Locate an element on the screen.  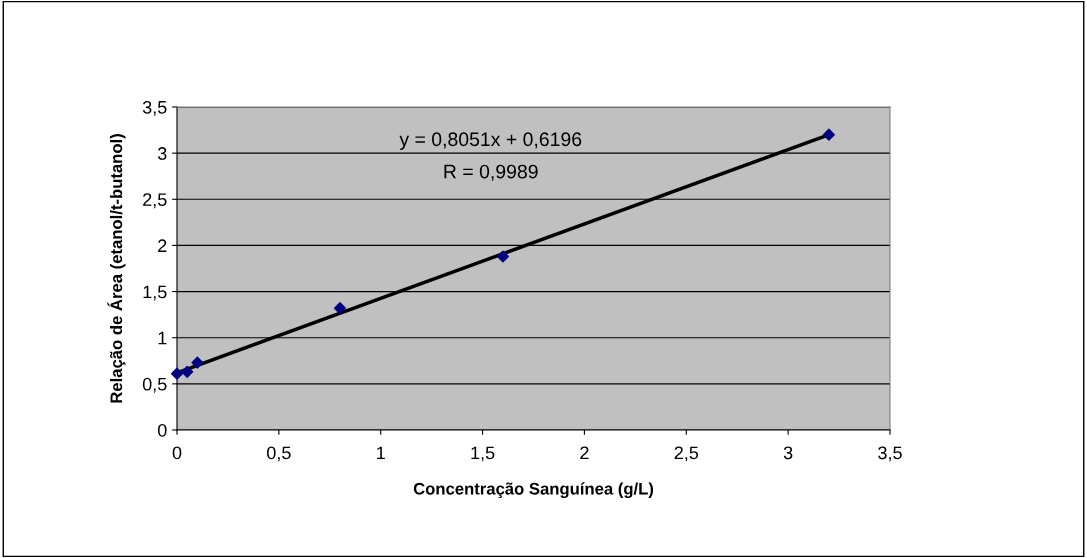
x-tick-label: 2,5 is located at coordinates (686, 454).